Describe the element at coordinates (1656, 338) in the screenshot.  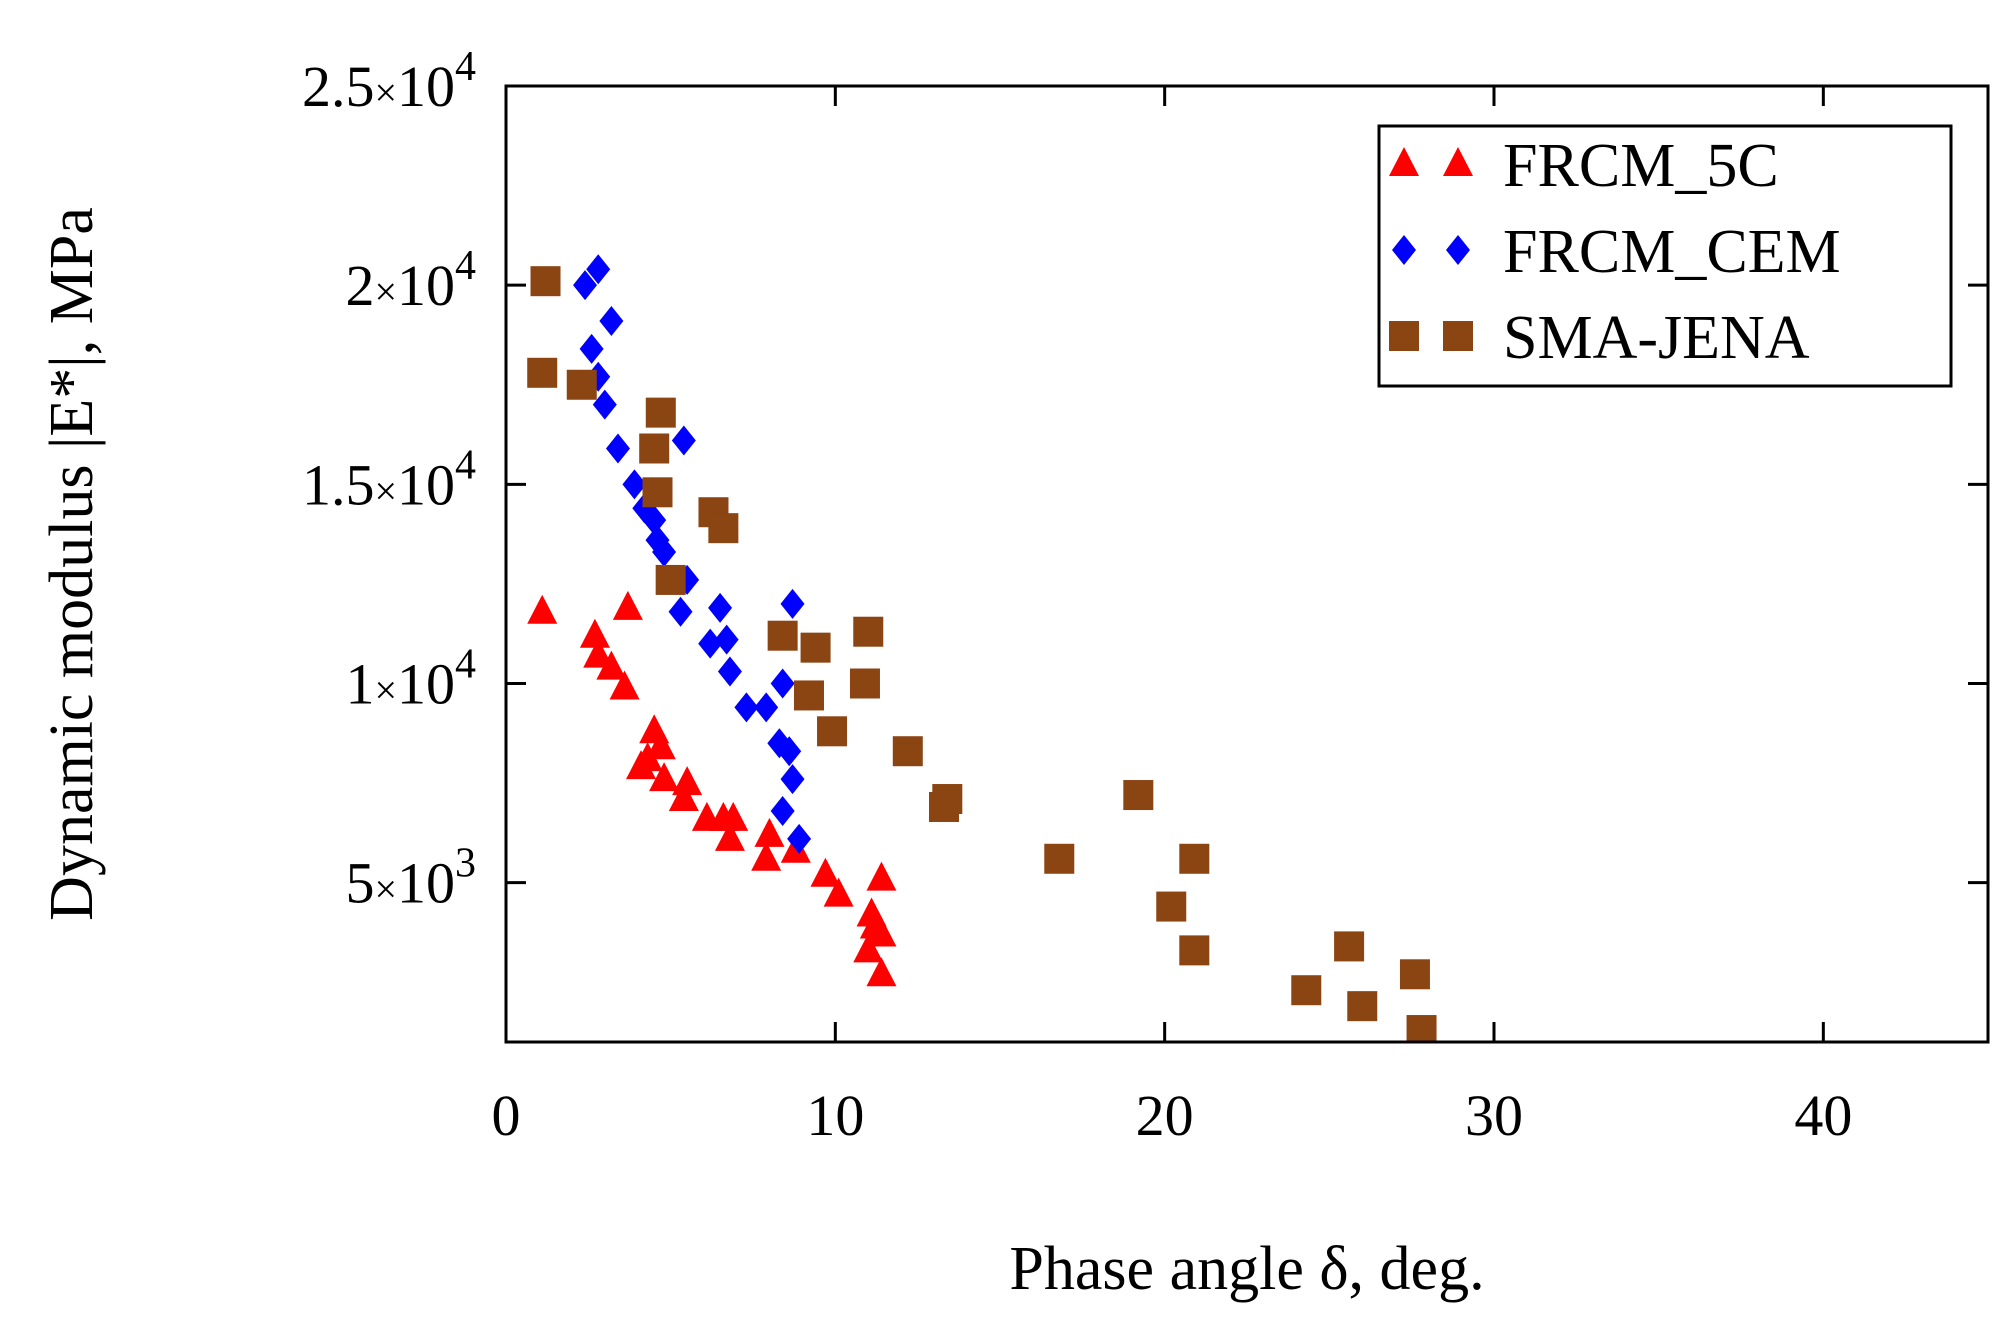
I see `legend-label-sma-jena: SMA-JENA` at that location.